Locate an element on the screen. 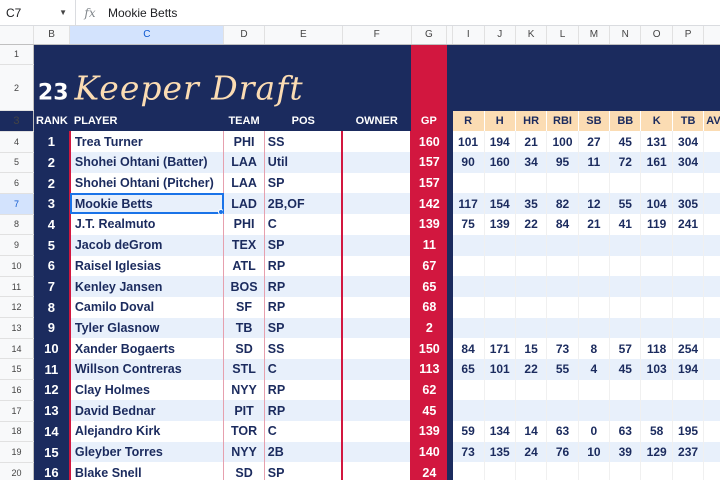 This screenshot has width=720, height=480. column-header-b: B is located at coordinates (52, 35).